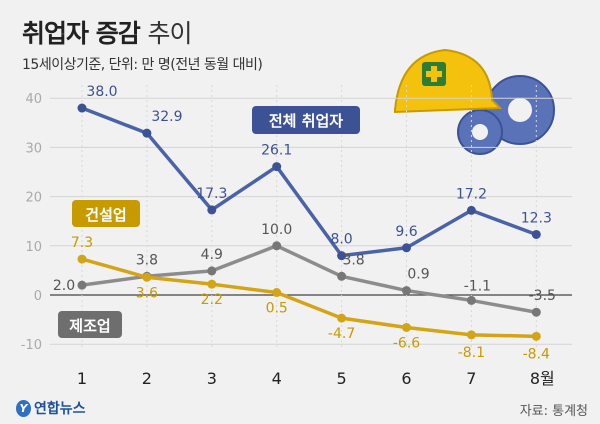 The image size is (600, 424). I want to click on y-tick-label: 30, so click(33, 148).